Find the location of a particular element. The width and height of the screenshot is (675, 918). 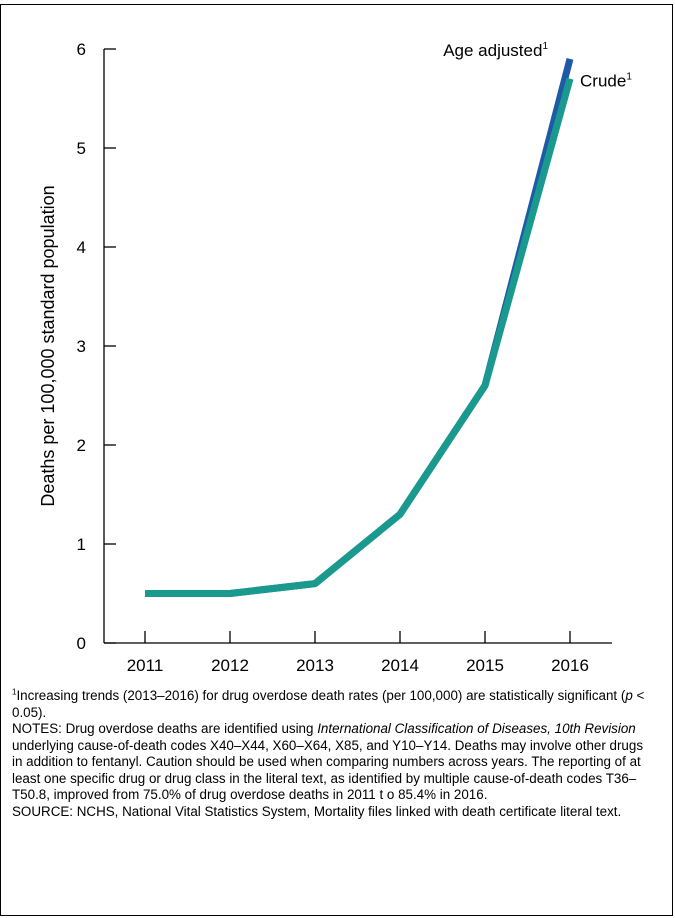

y-tick-label: 5 is located at coordinates (81, 148).